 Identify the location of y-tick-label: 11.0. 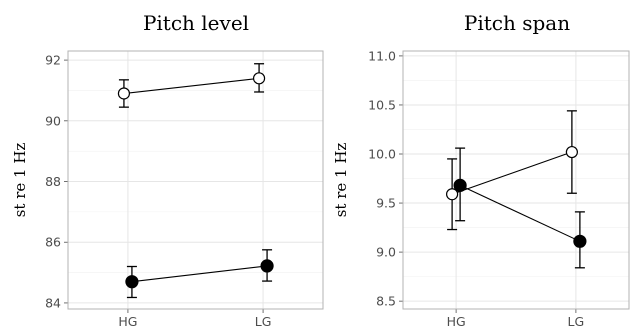
(382, 55).